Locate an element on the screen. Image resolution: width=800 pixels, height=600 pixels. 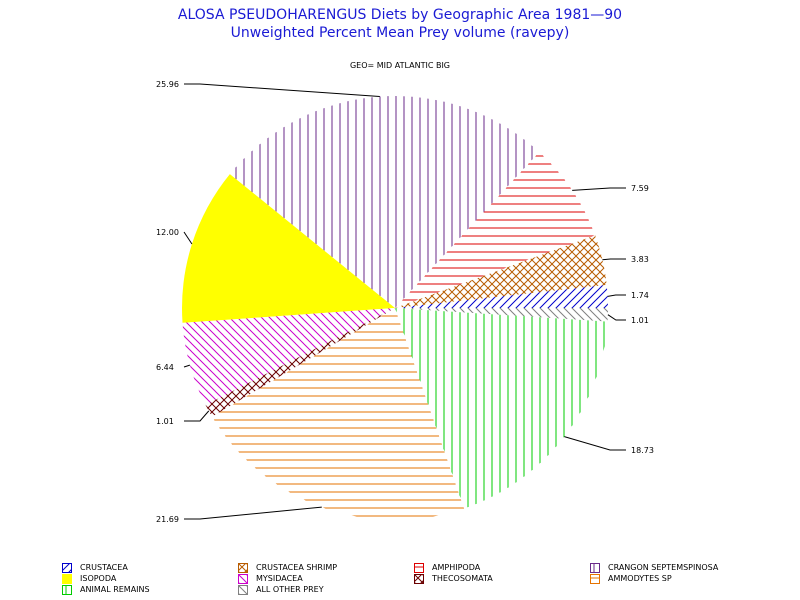
slice-value-label: 12.00 is located at coordinates (167, 232).